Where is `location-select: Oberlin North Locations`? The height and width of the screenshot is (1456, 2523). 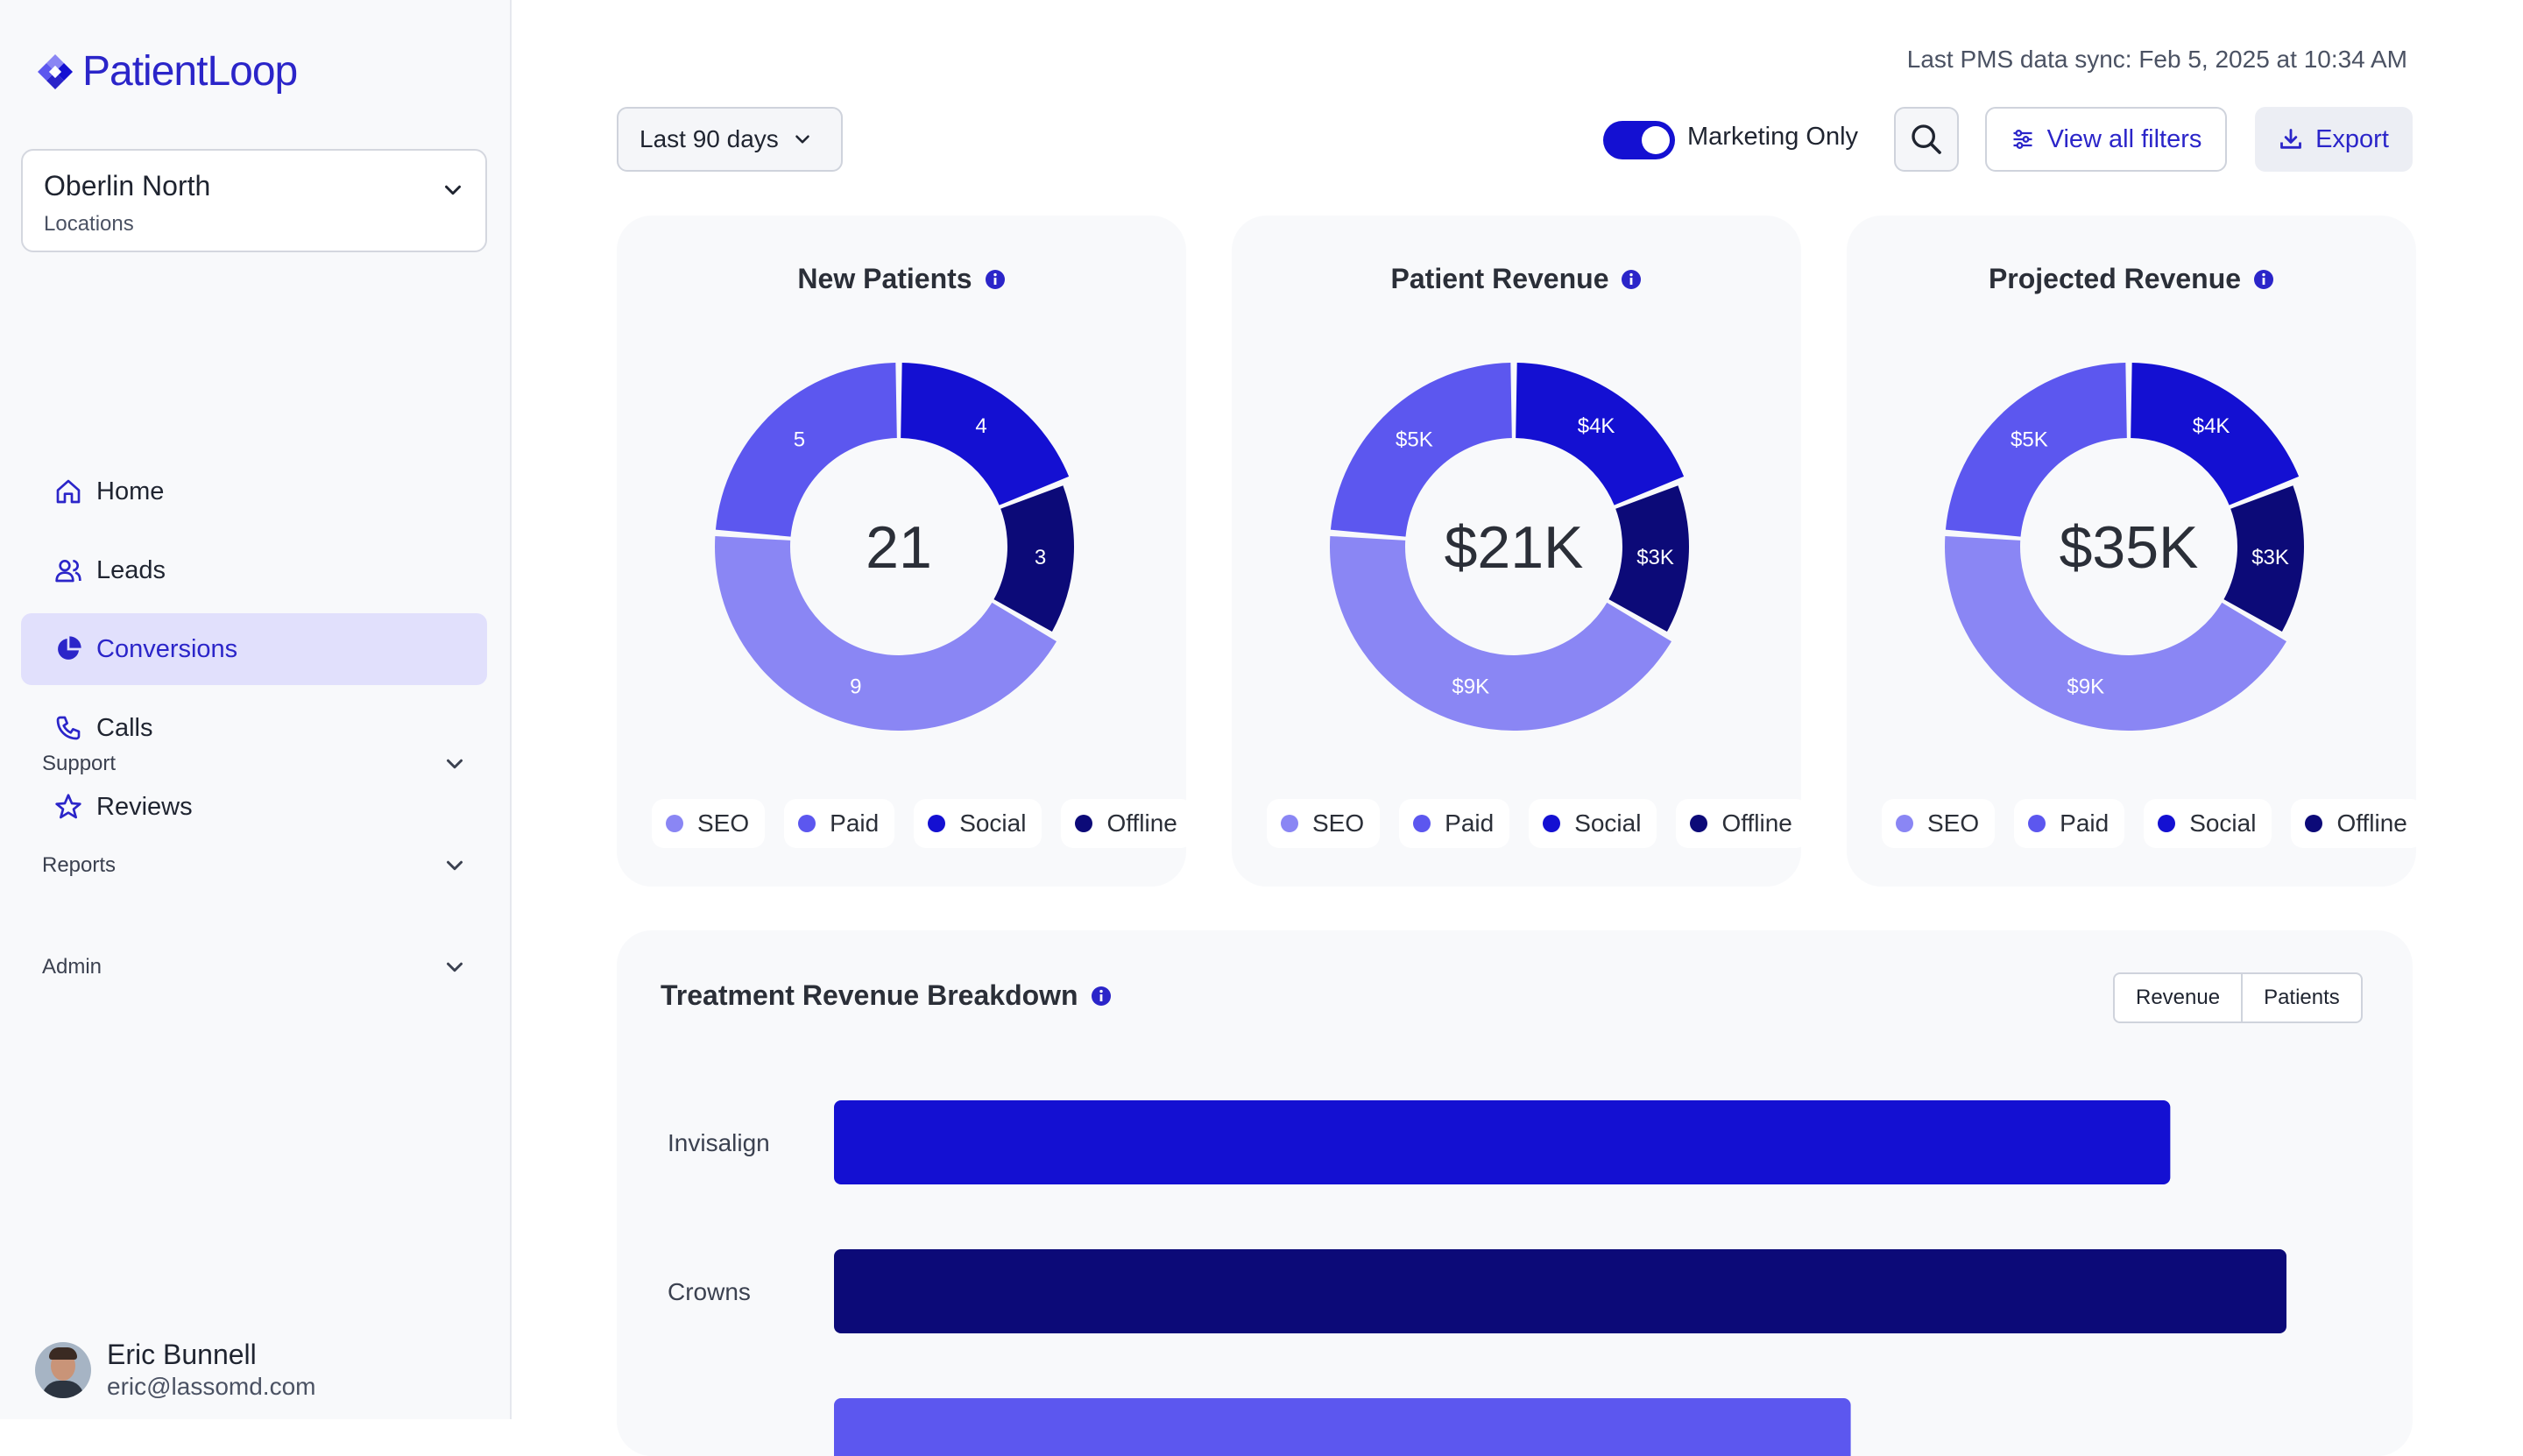
location-select: Oberlin North Locations is located at coordinates (254, 200).